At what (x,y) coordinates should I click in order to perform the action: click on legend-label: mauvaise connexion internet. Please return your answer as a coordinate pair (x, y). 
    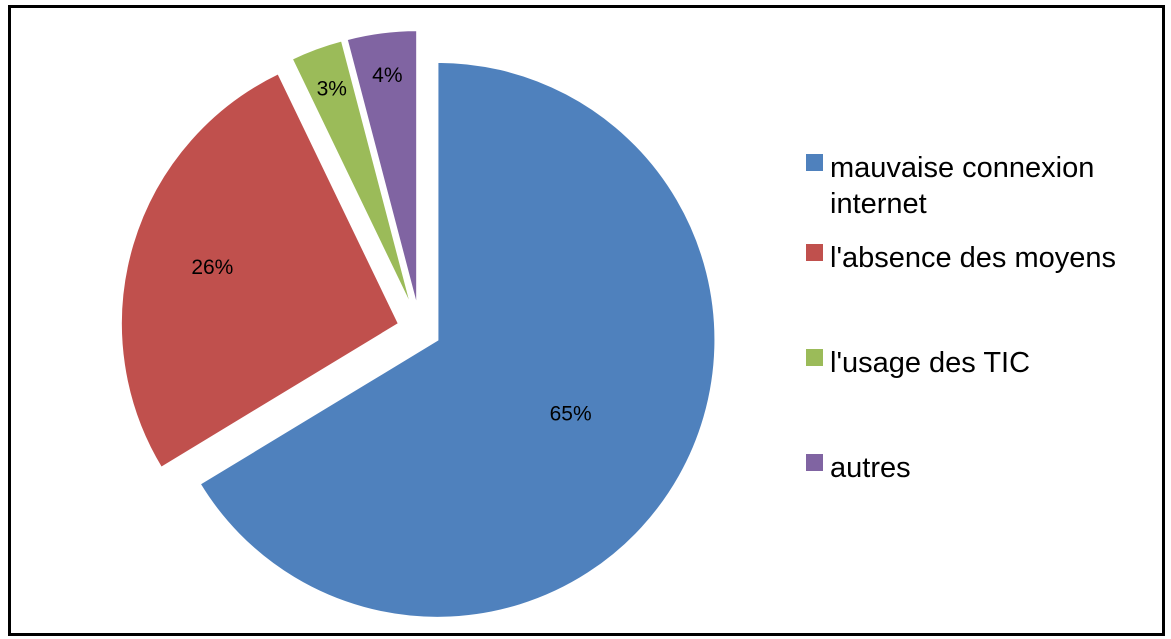
    Looking at the image, I should click on (962, 186).